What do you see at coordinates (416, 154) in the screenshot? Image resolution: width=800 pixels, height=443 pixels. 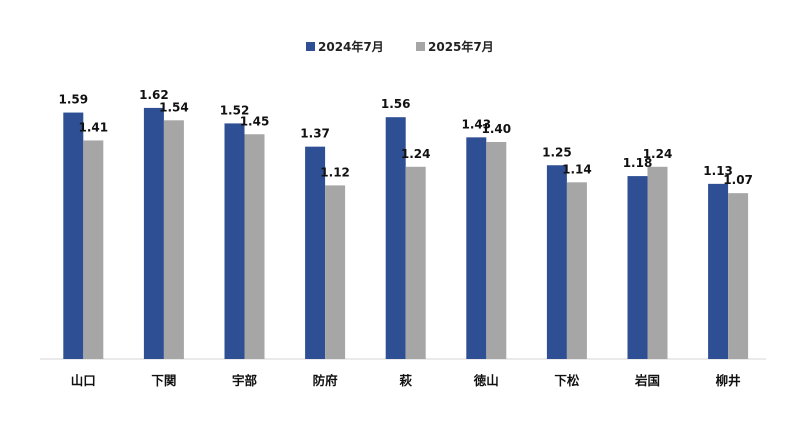 I see `data-label-萩-2025: 1.24` at bounding box center [416, 154].